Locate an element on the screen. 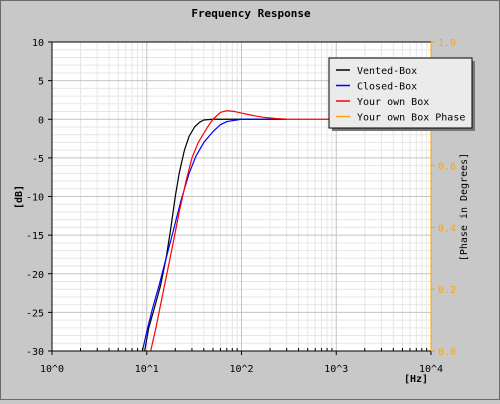 Image resolution: width=500 pixels, height=404 pixels. legend-label: Your own Box is located at coordinates (393, 102).